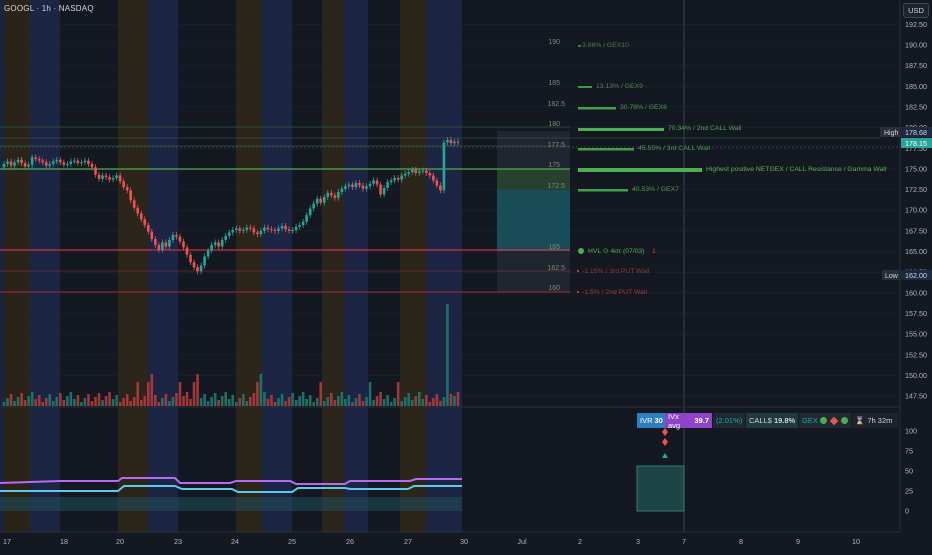 Image resolution: width=932 pixels, height=555 pixels. What do you see at coordinates (916, 275) in the screenshot?
I see `low-value: 162.00` at bounding box center [916, 275].